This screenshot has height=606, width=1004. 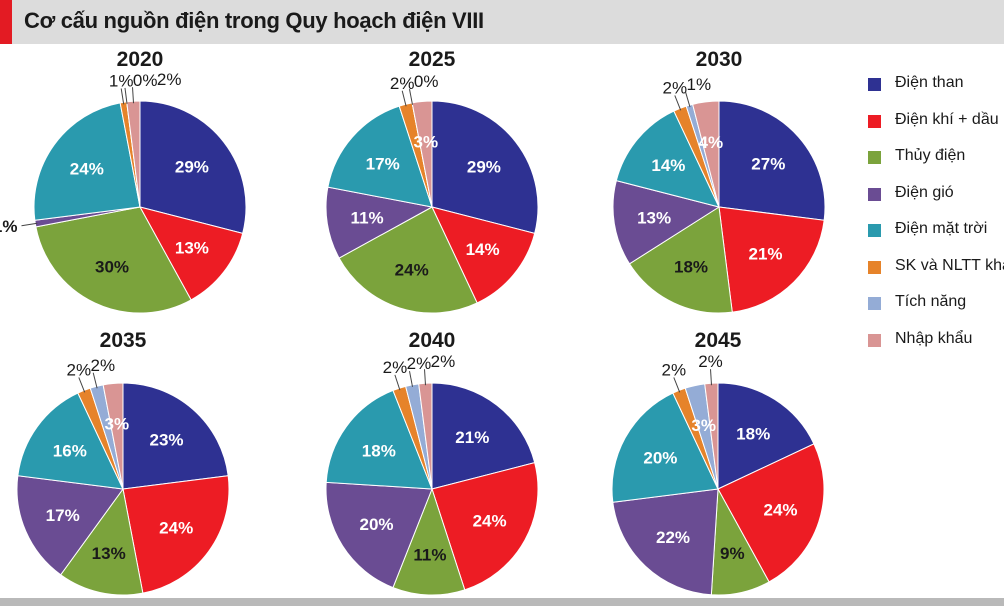 What do you see at coordinates (949, 265) in the screenshot?
I see `legend-label: SK và NLTT khác` at bounding box center [949, 265].